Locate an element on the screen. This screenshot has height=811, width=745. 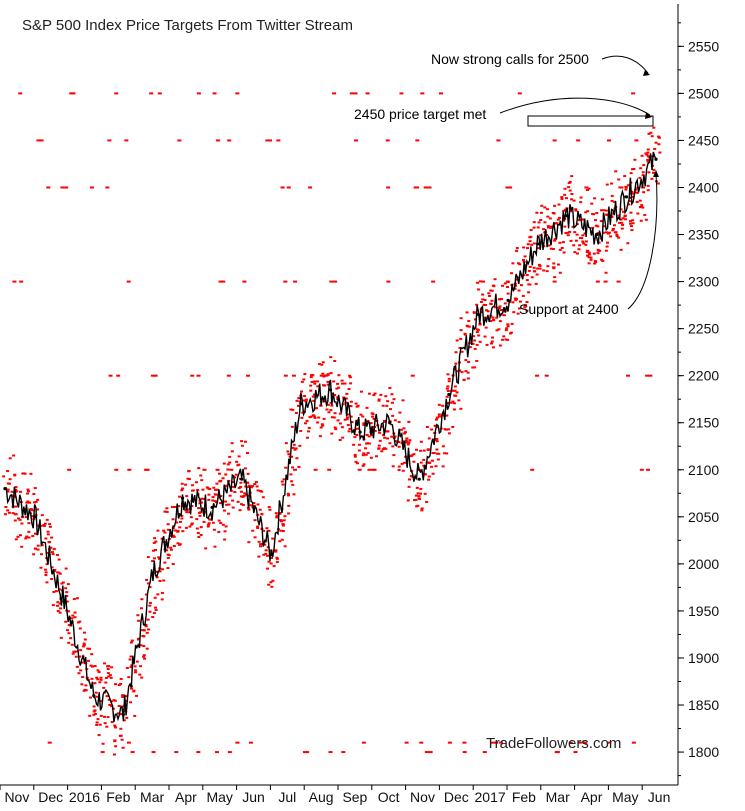
x-tick-label: Apr is located at coordinates (186, 797).